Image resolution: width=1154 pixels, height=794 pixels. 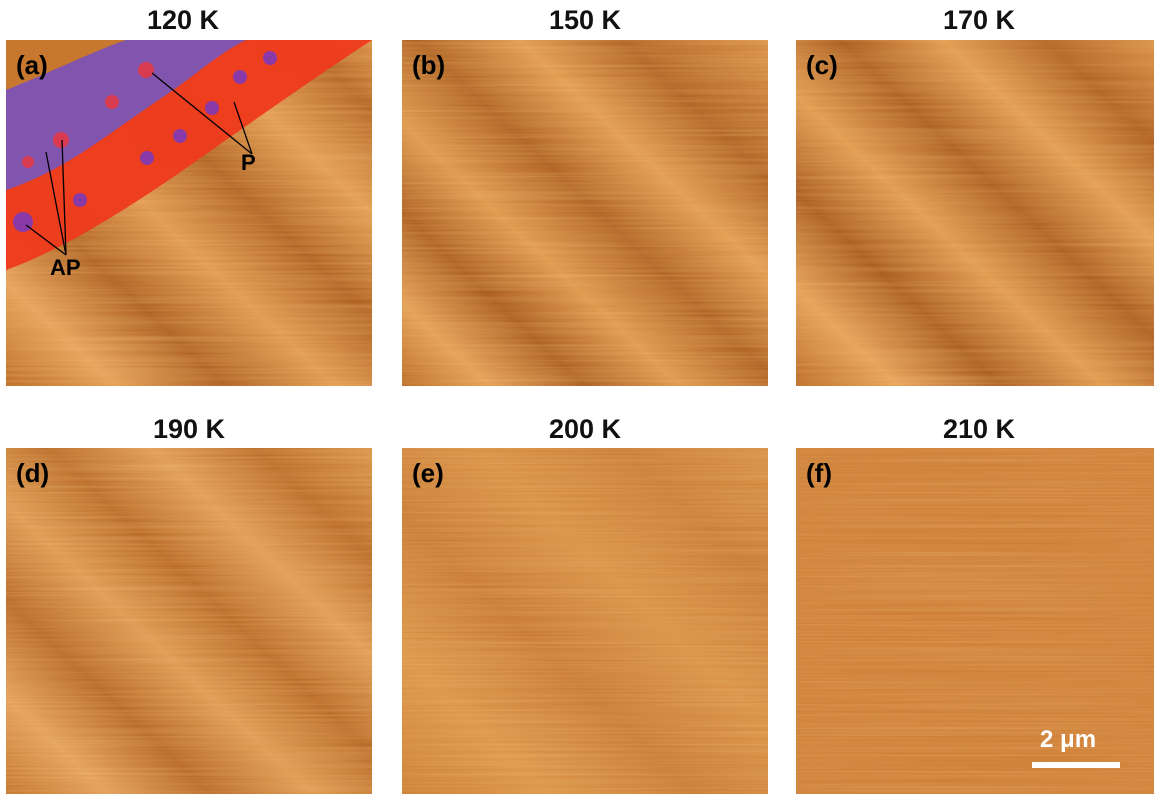 I want to click on panel-f-label: (f), so click(x=819, y=473).